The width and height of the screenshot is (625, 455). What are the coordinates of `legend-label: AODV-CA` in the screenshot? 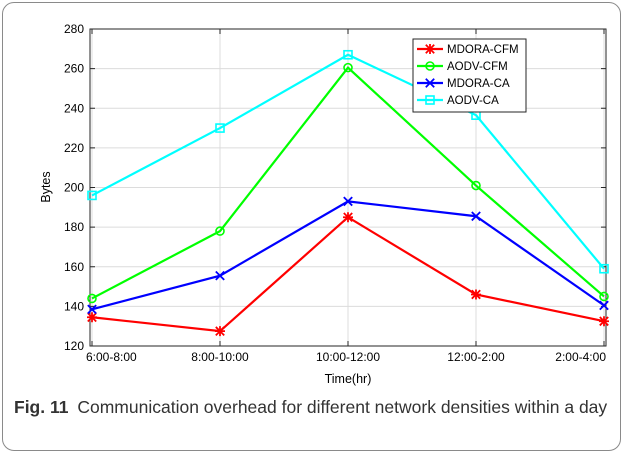 It's located at (473, 101).